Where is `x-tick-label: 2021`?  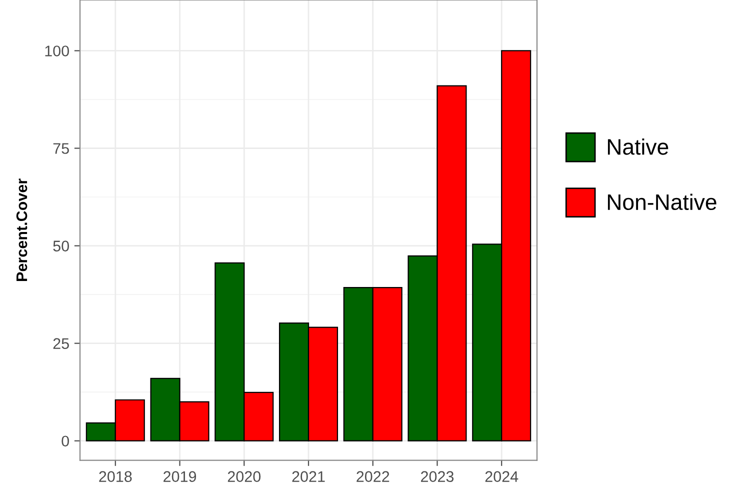 x-tick-label: 2021 is located at coordinates (308, 476).